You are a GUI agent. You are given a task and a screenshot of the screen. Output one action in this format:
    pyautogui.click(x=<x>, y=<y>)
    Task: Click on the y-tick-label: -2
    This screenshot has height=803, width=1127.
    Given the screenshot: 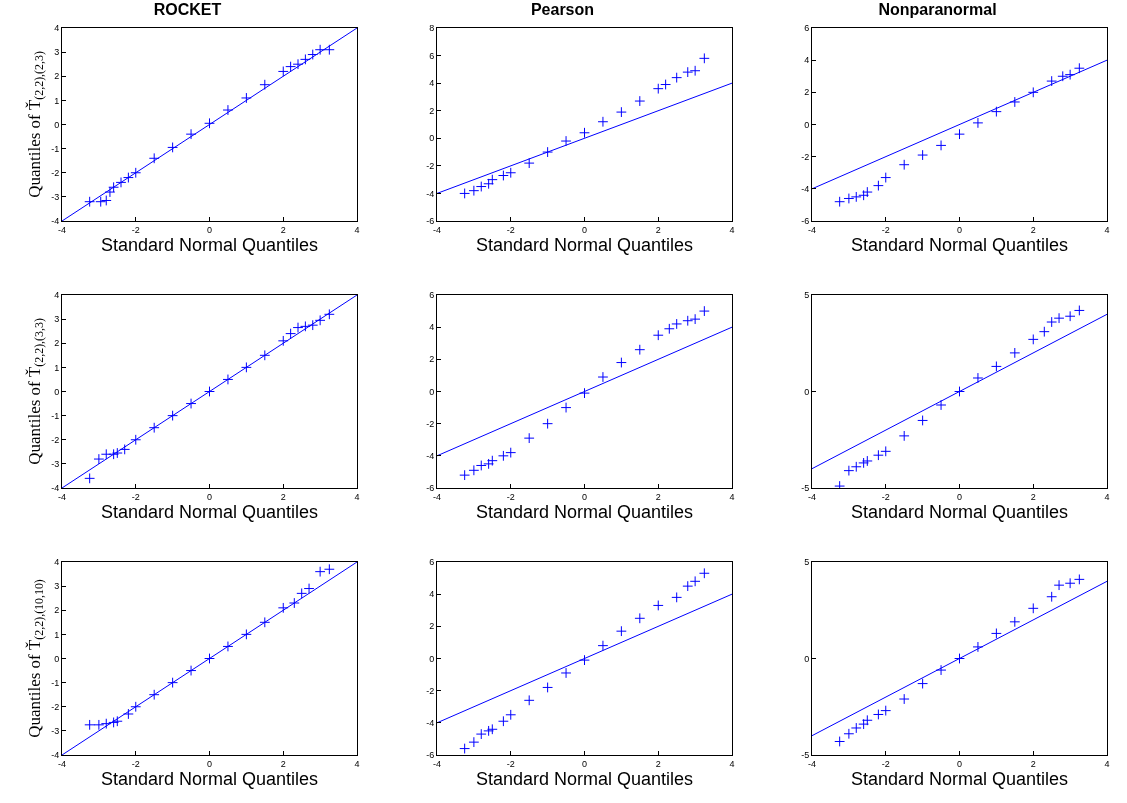 What is the action you would take?
    pyautogui.click(x=430, y=690)
    